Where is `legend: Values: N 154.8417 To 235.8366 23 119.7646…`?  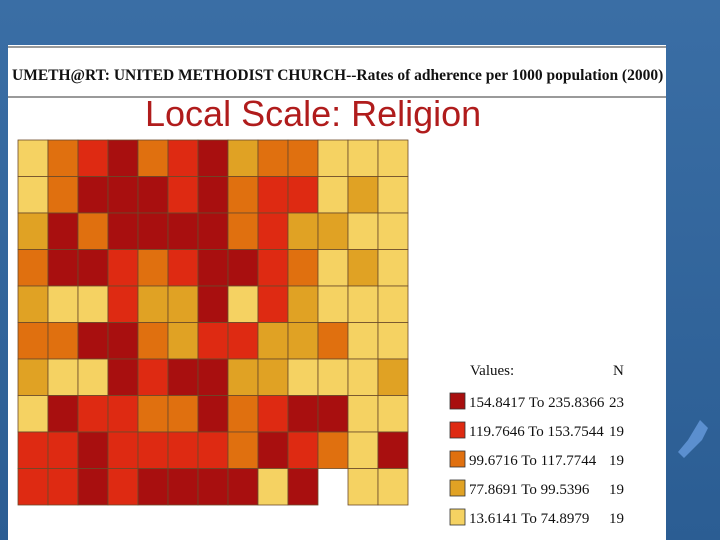 legend: Values: N 154.8417 To 235.8366 23 119.7646… is located at coordinates (536, 445).